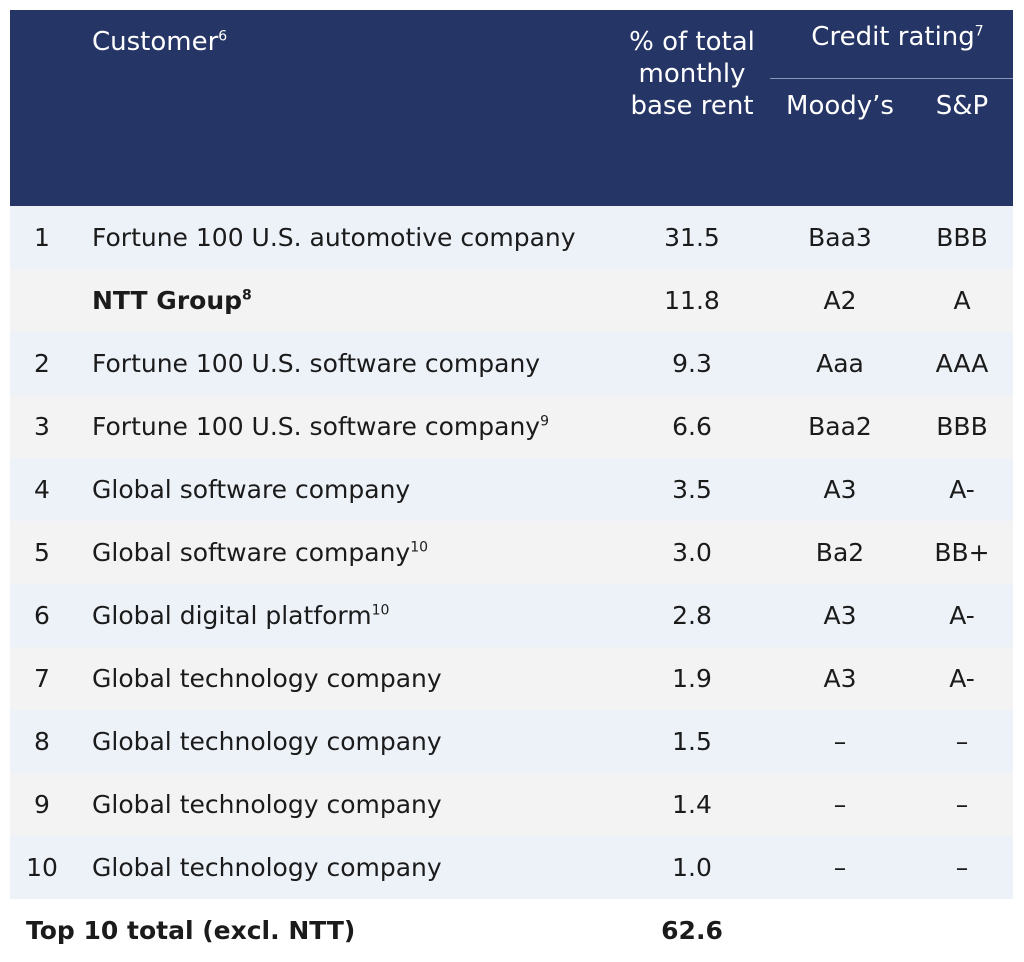 The image size is (1024, 962). I want to click on pct-rent: 1.9, so click(692, 678).